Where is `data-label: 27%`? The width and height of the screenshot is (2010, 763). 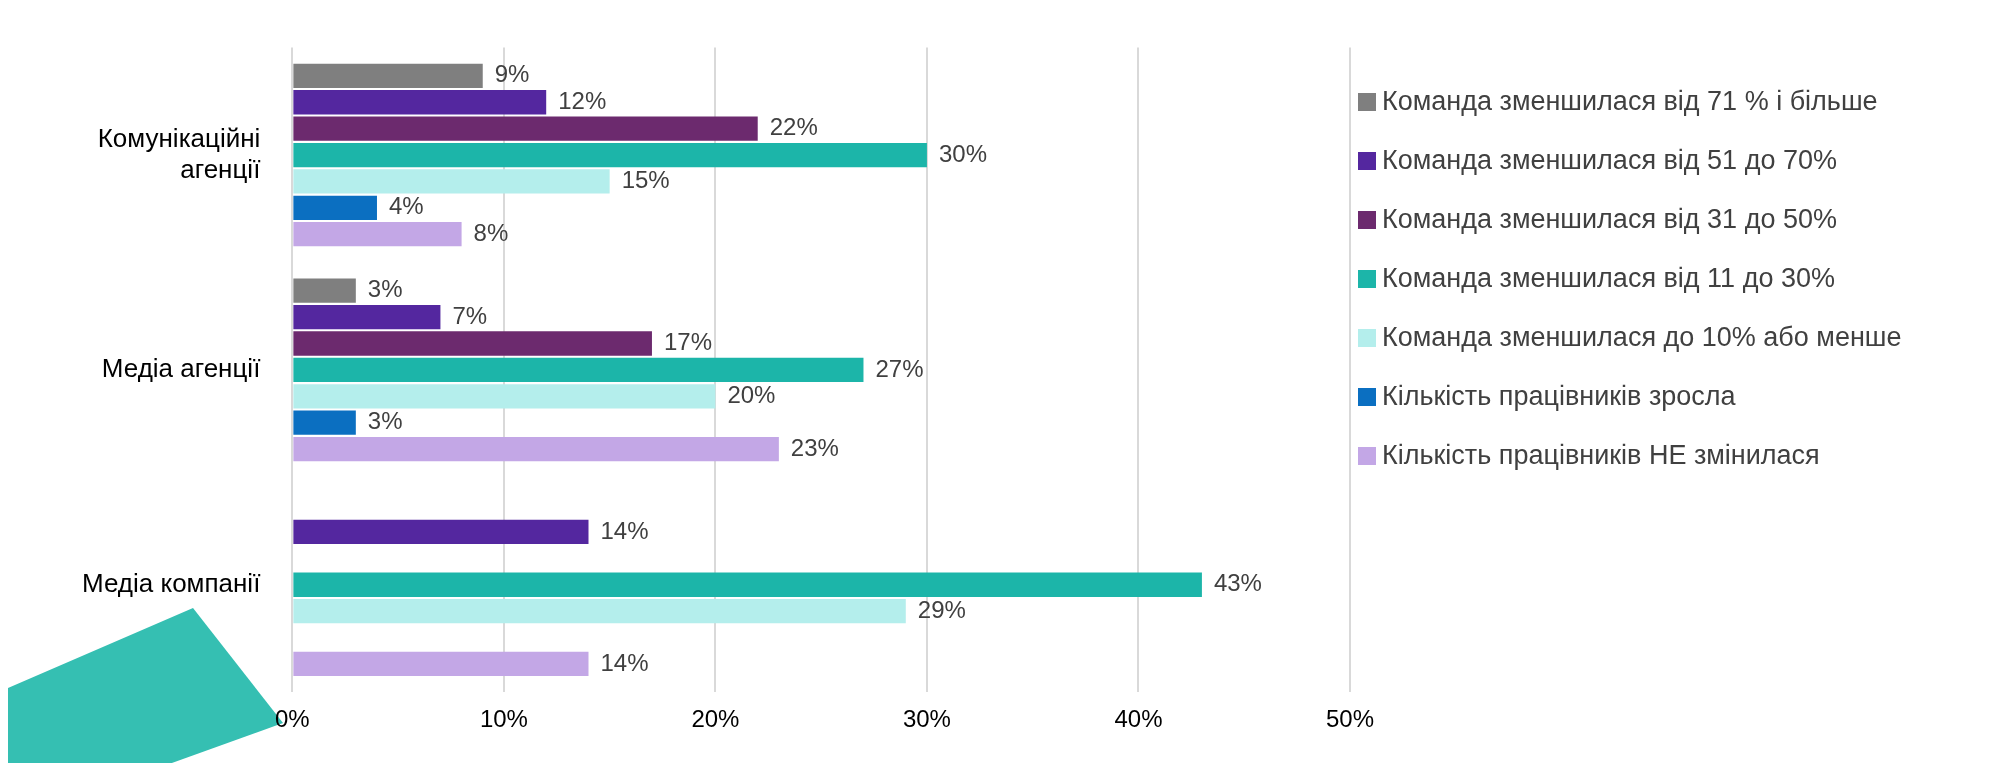
data-label: 27% is located at coordinates (899, 368).